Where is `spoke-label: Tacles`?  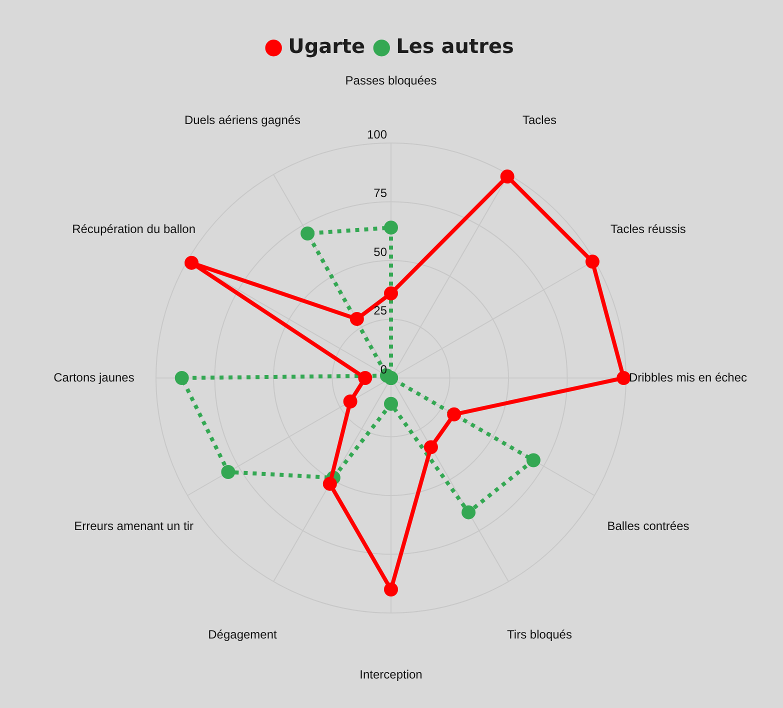
spoke-label: Tacles is located at coordinates (539, 120).